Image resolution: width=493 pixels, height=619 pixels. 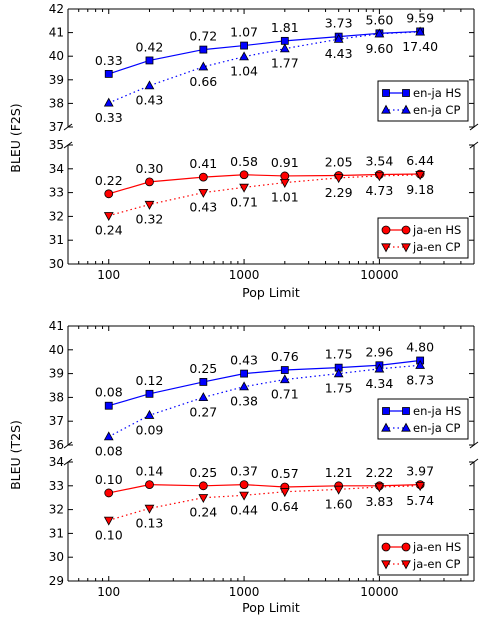 What do you see at coordinates (379, 383) in the screenshot?
I see `fig1-p0-s1-data-label: 4.34` at bounding box center [379, 383].